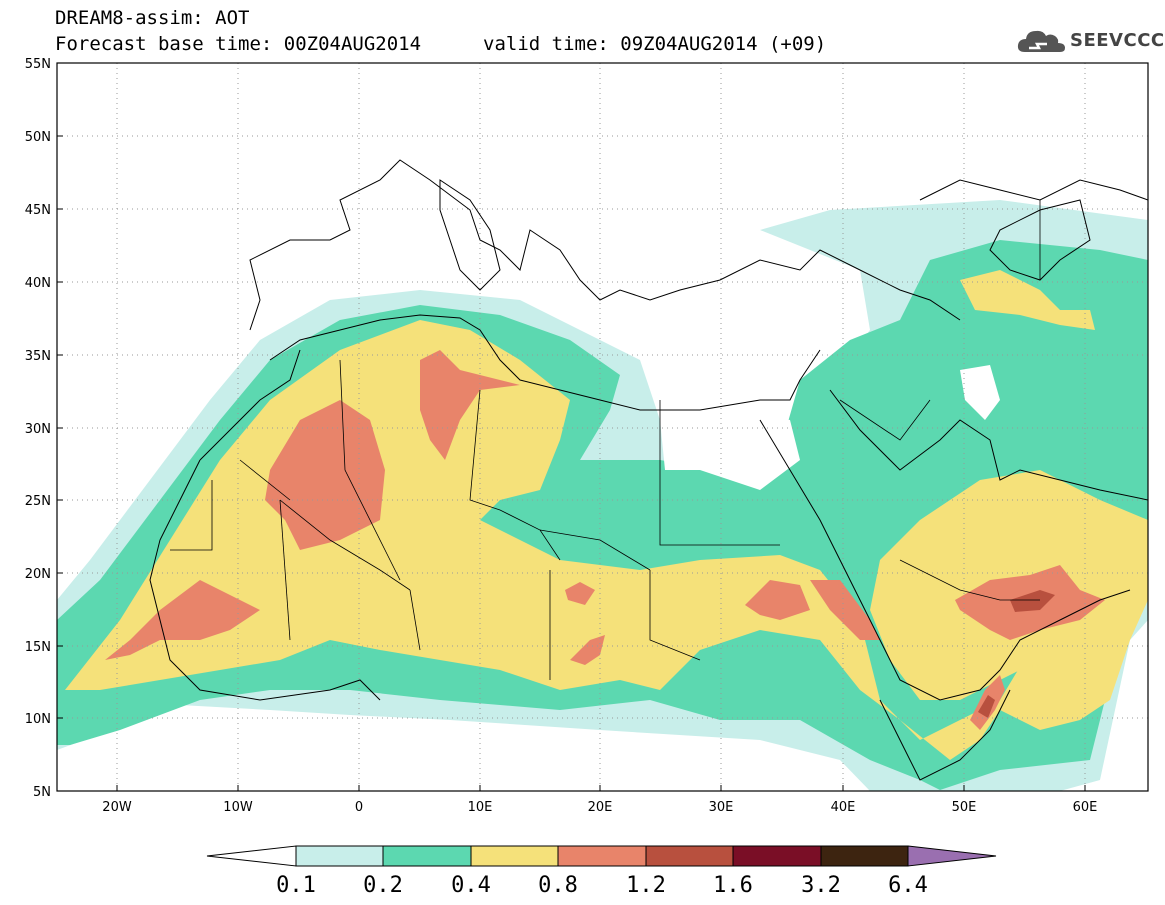  Describe the element at coordinates (359, 807) in the screenshot. I see `lon-label-0: 0` at that location.